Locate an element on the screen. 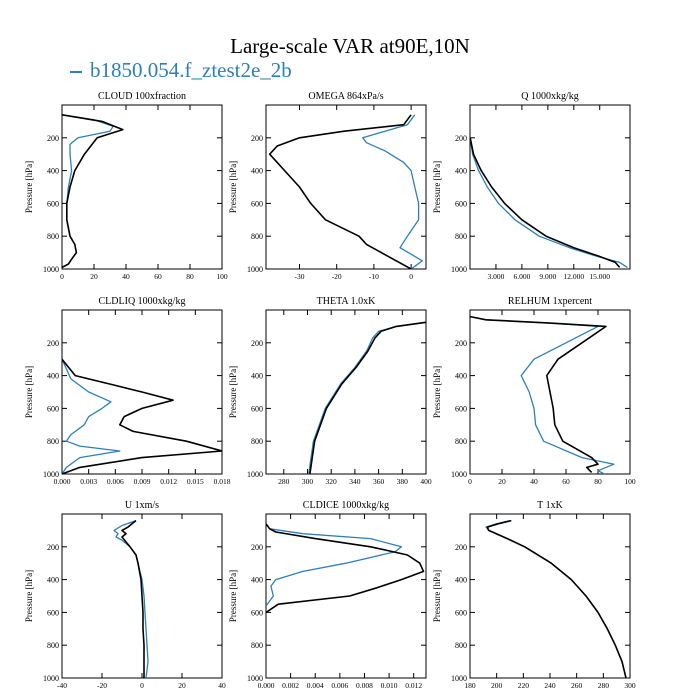 The width and height of the screenshot is (700, 700). x-tick-label: 400 is located at coordinates (426, 481).